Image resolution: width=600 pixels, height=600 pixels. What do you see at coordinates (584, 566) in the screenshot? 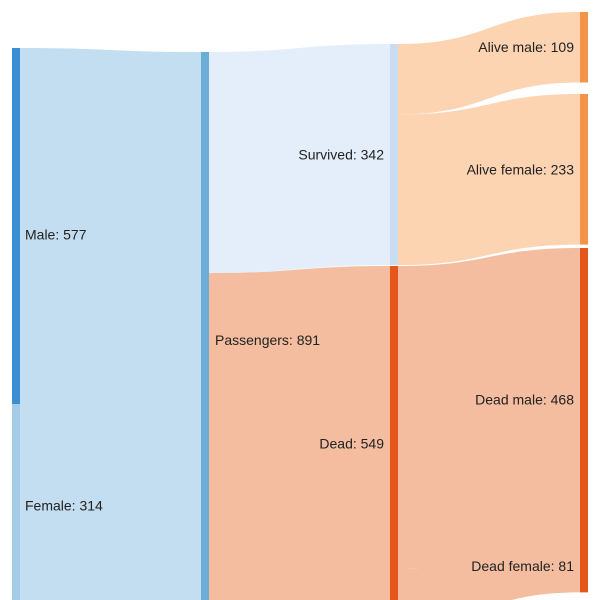
I see `node-dead-female` at bounding box center [584, 566].